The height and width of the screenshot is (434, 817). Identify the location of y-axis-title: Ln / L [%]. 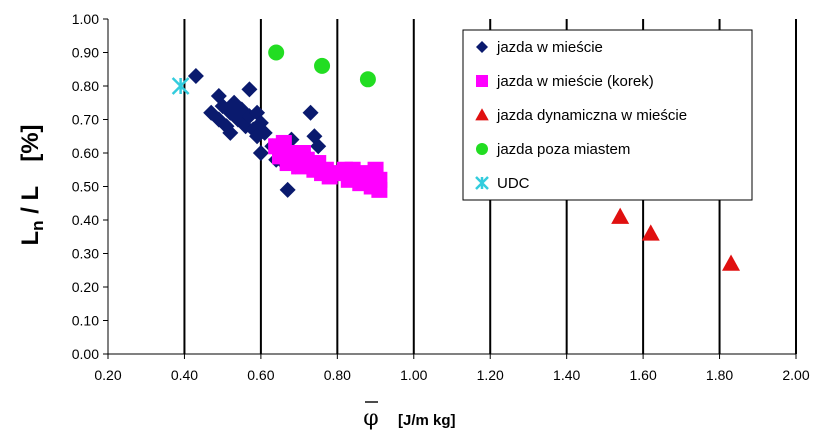
(32, 184).